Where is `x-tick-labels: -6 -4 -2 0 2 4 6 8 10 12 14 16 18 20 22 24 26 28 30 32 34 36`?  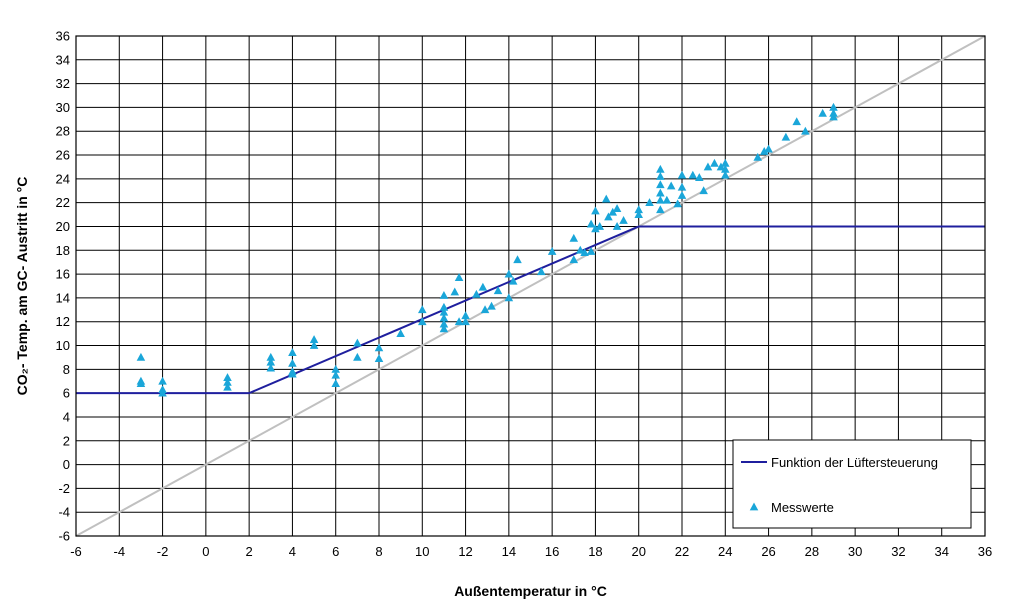 x-tick-labels: -6 -4 -2 0 2 4 6 8 10 12 14 16 18 20 22 24 26 28 30 32 34 36 is located at coordinates (531, 551).